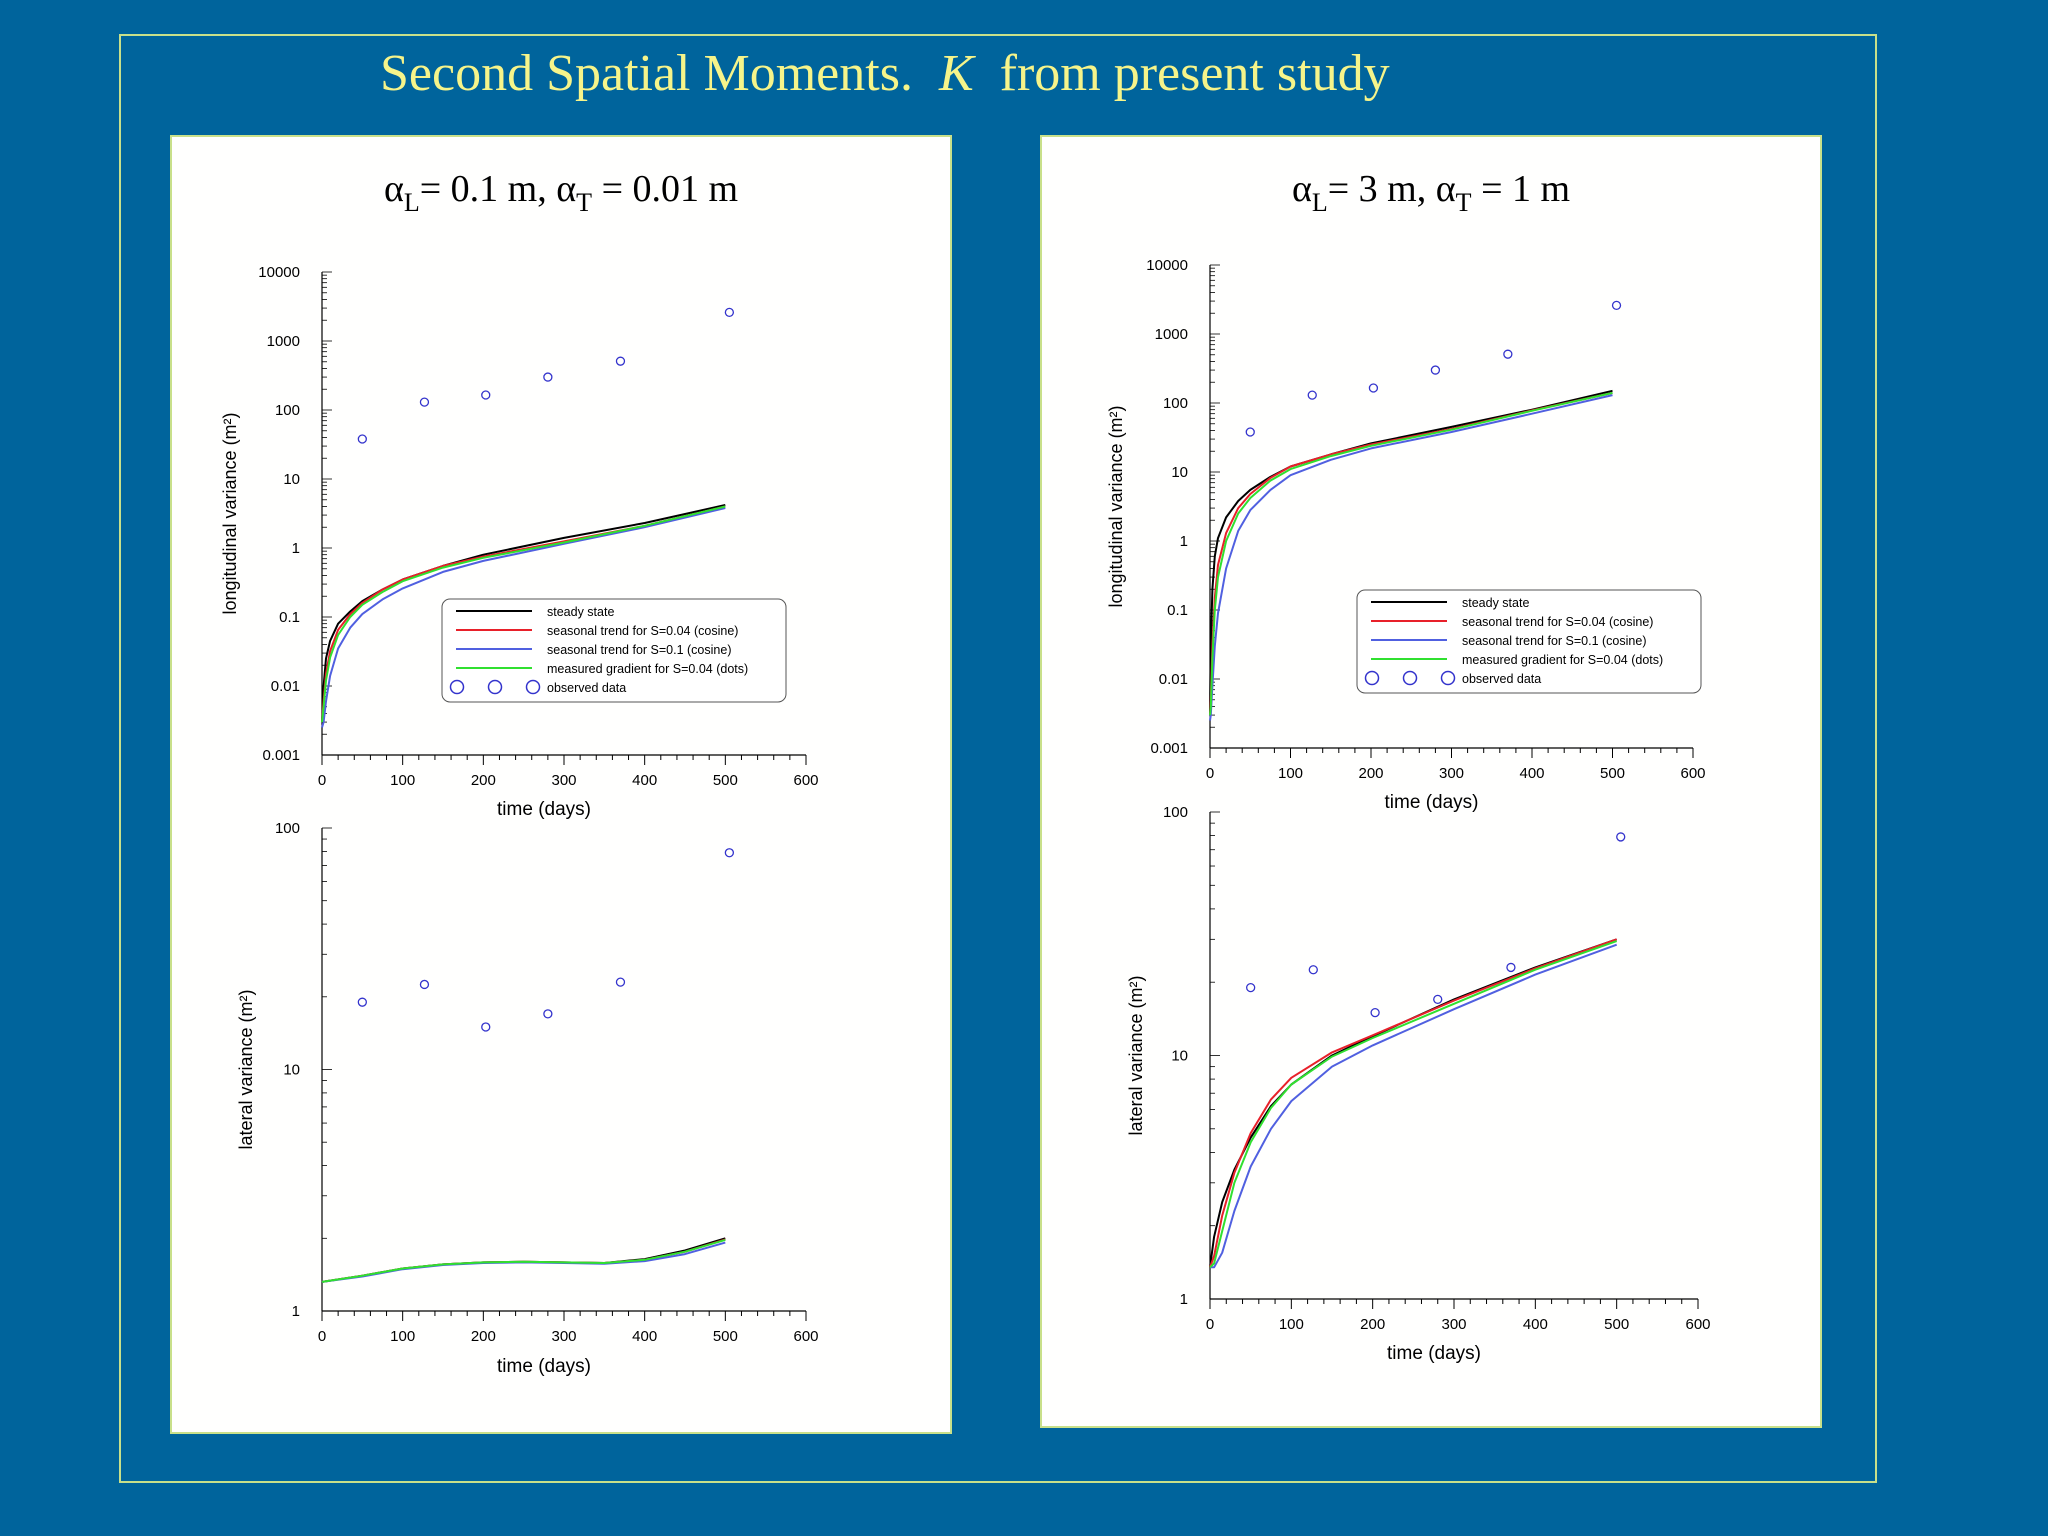  What do you see at coordinates (561, 192) in the screenshot?
I see `panel-left-title: αL= 0.1 m, αT = 0.01 m` at bounding box center [561, 192].